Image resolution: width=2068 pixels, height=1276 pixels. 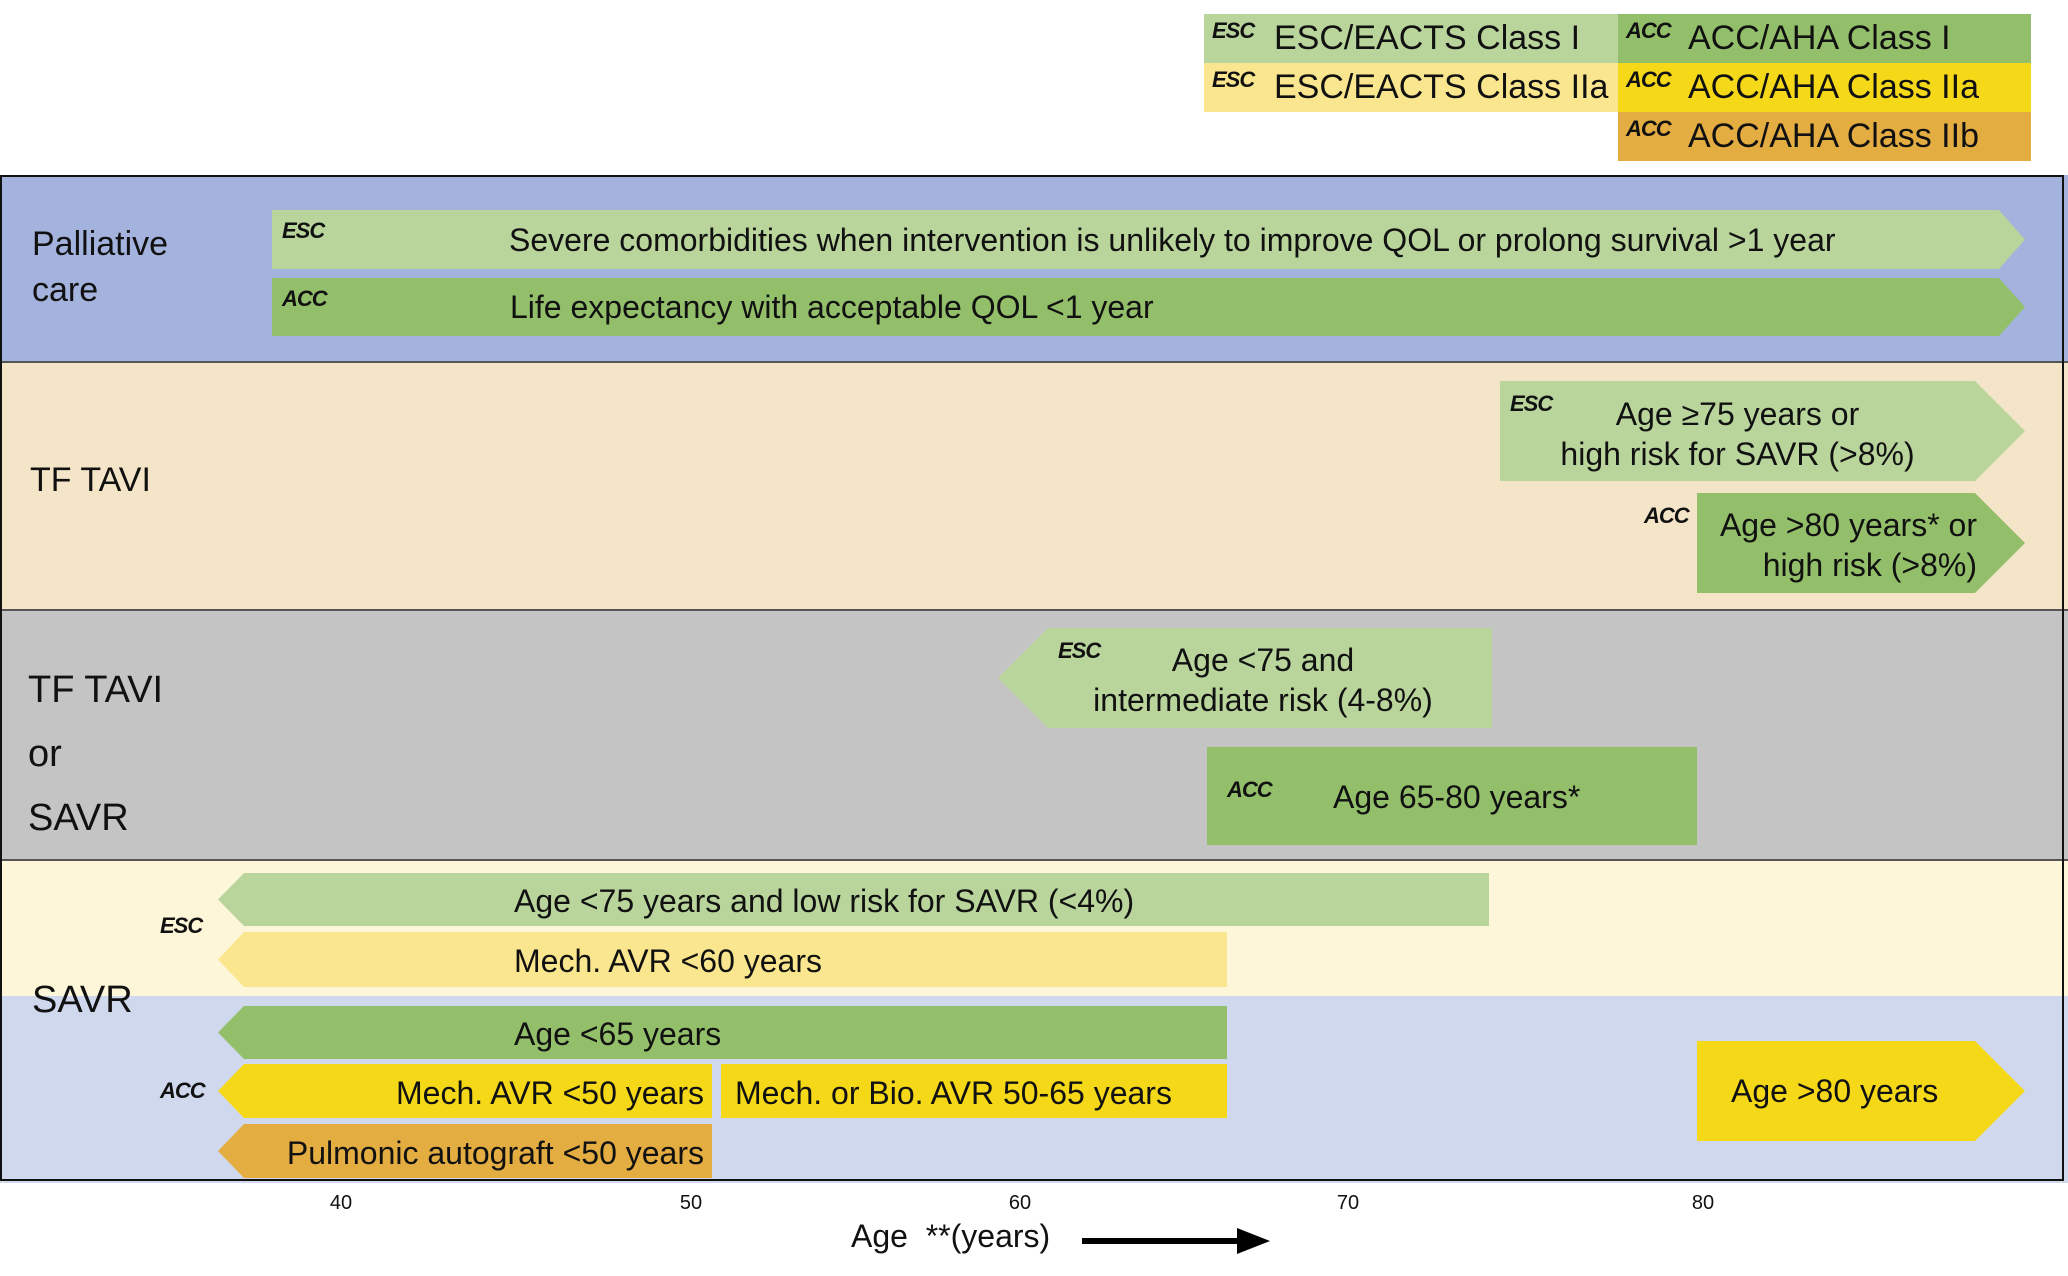 I want to click on bar-either-acc: ACC Age 65-80 years*, so click(x=1452, y=796).